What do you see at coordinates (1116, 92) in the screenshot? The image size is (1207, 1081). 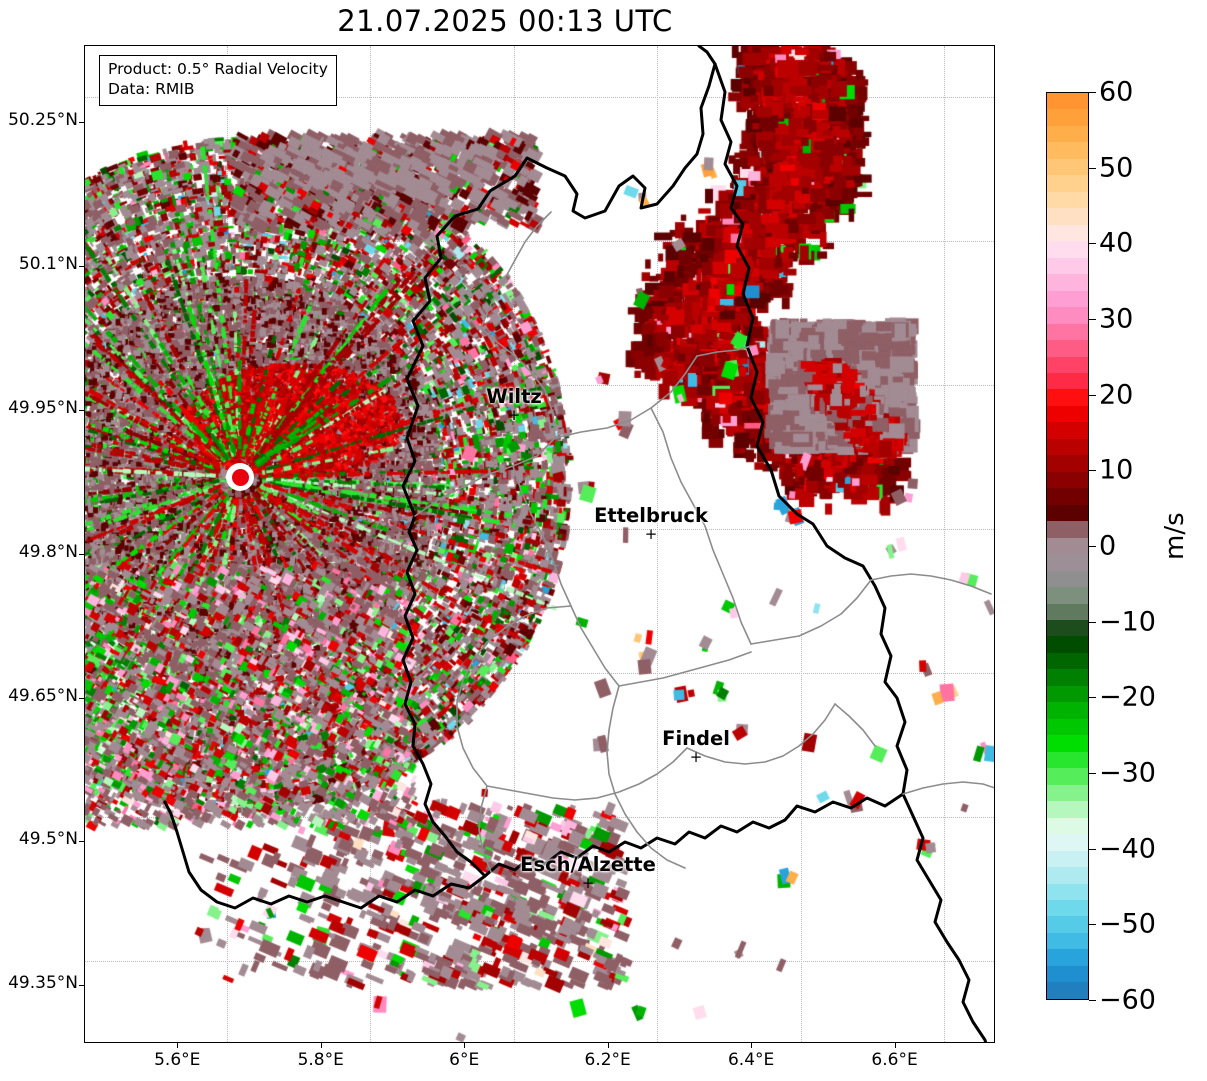 I see `colorbar-tick-label: 60` at bounding box center [1116, 92].